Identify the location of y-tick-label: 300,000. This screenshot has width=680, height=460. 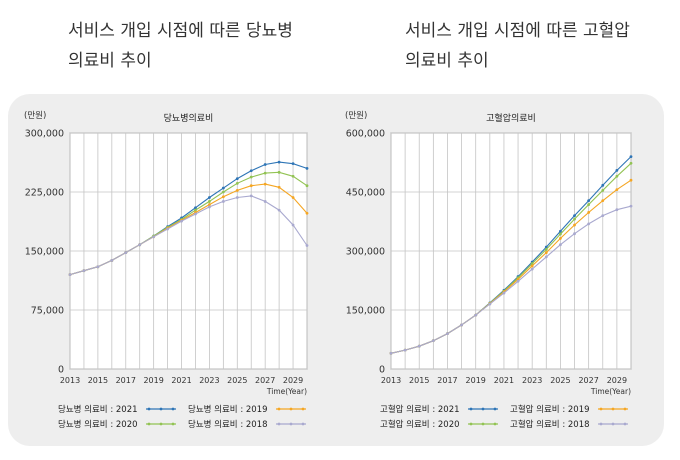
(44, 134).